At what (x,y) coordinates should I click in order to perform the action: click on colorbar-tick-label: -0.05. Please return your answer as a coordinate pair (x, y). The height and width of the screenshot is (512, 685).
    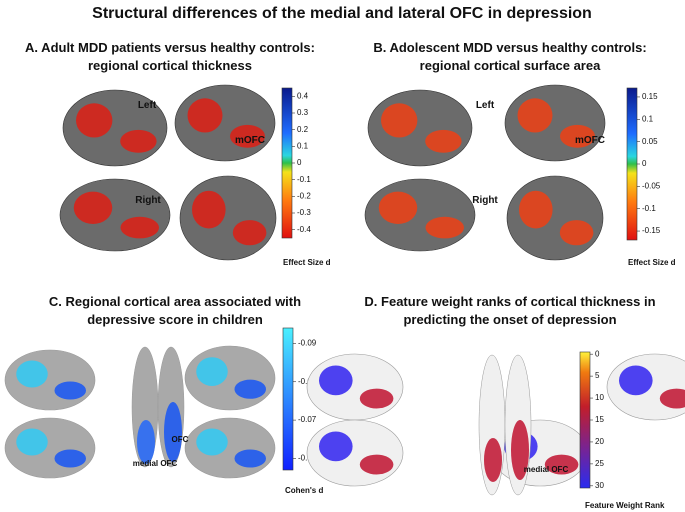
    Looking at the image, I should click on (651, 185).